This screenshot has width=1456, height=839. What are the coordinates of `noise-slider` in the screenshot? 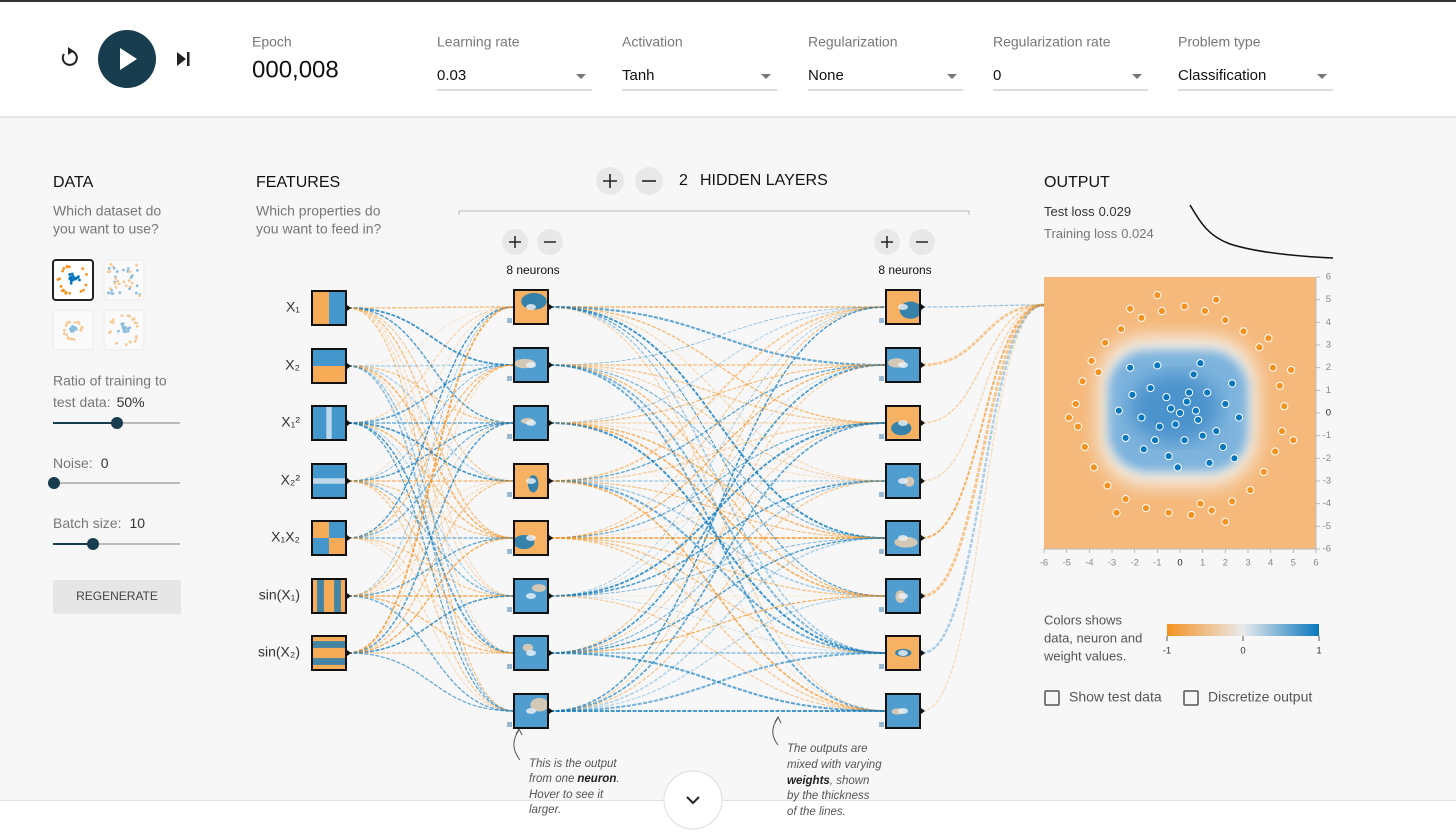 It's located at (114, 483).